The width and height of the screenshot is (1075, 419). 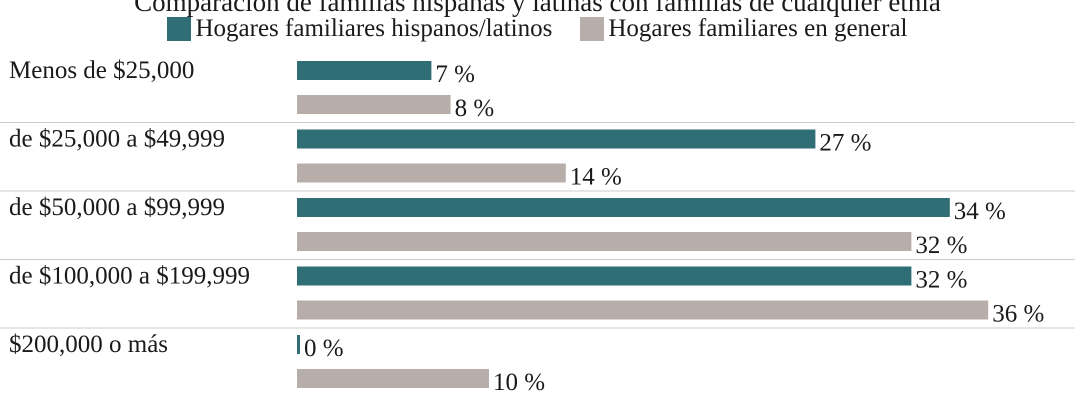 I want to click on category-label: de $100,000 a $199,999, so click(x=129, y=276).